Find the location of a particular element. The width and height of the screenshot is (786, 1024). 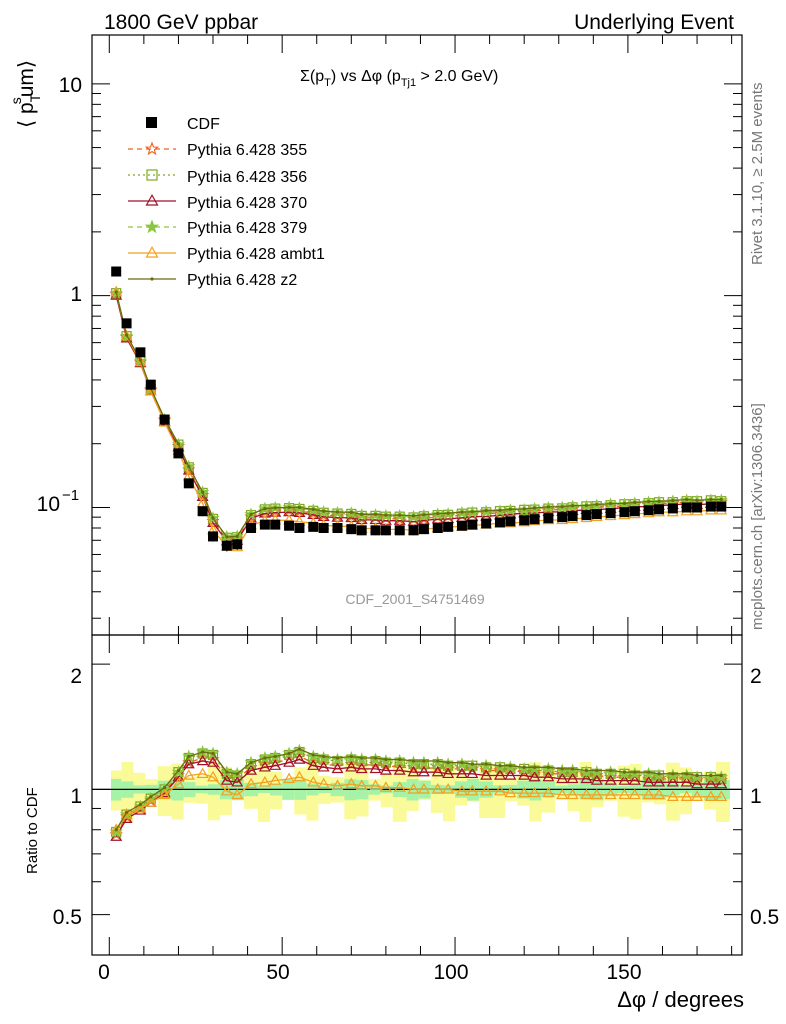

ratio-ytick-label-0.5-left: 0.5 is located at coordinates (67, 917).